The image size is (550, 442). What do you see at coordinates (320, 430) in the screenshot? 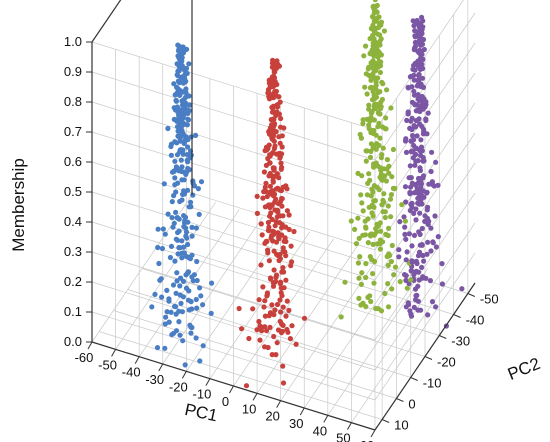
I see `x-tick-label: 40` at bounding box center [320, 430].